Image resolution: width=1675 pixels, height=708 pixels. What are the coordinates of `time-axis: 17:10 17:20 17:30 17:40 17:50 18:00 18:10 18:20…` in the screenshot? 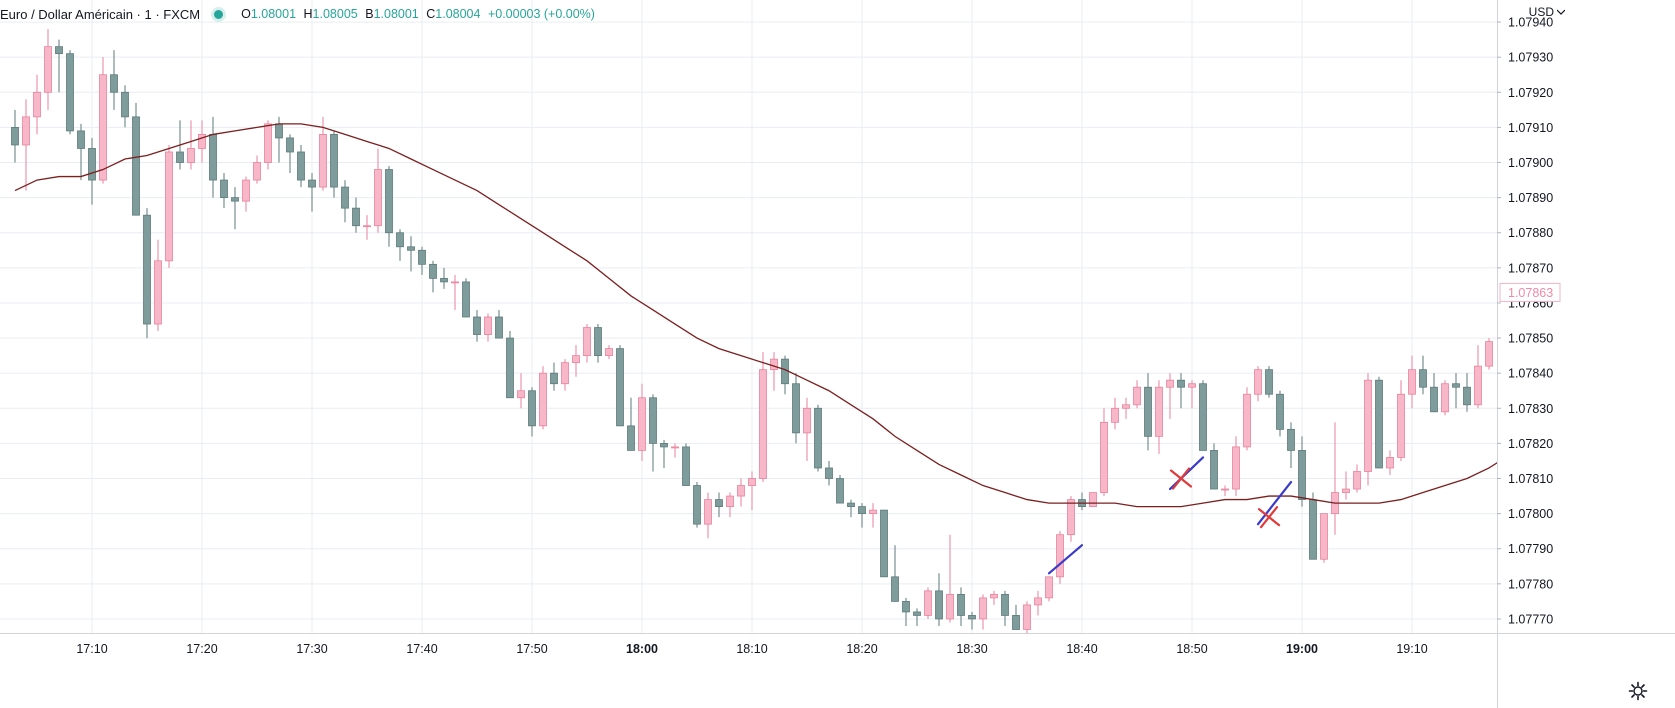 It's located at (837, 645).